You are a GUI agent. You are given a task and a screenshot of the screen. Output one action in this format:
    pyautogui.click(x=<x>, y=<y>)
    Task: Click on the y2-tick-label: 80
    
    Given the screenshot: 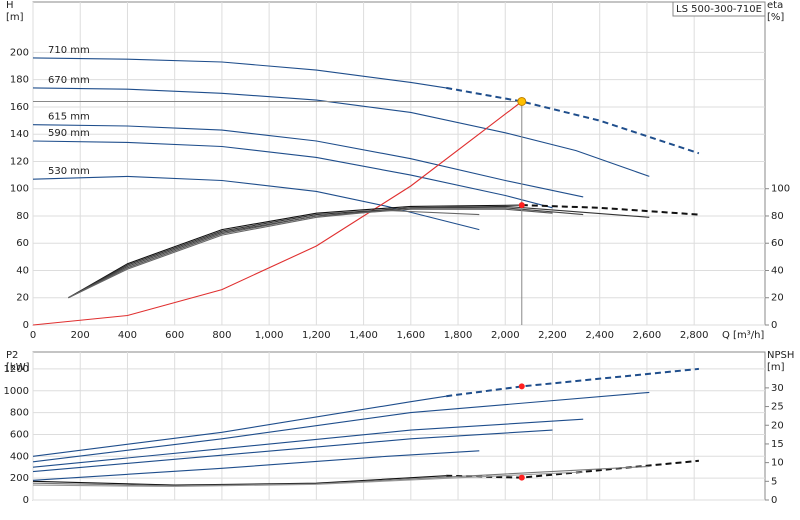 What is the action you would take?
    pyautogui.click(x=777, y=216)
    